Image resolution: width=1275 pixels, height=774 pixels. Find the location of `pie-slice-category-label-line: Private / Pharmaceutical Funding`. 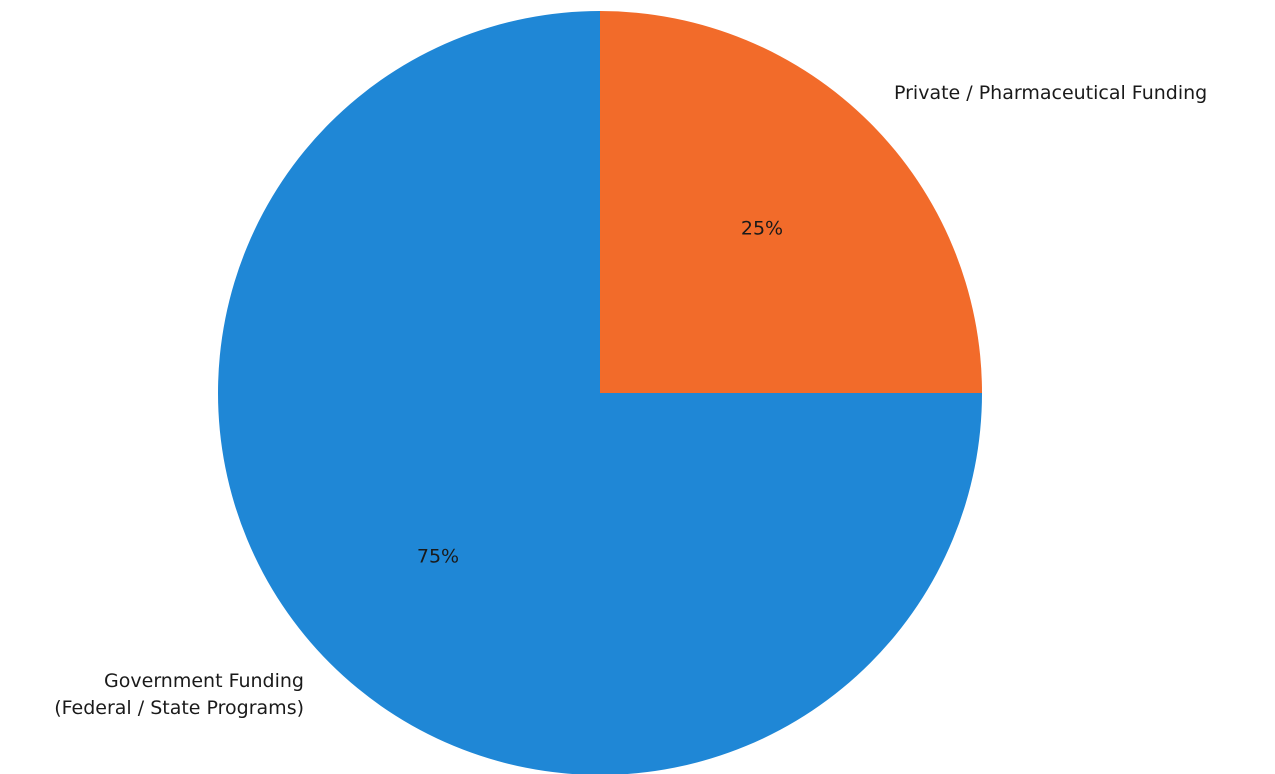

pie-slice-category-label-line: Private / Pharmaceutical Funding is located at coordinates (1050, 93).